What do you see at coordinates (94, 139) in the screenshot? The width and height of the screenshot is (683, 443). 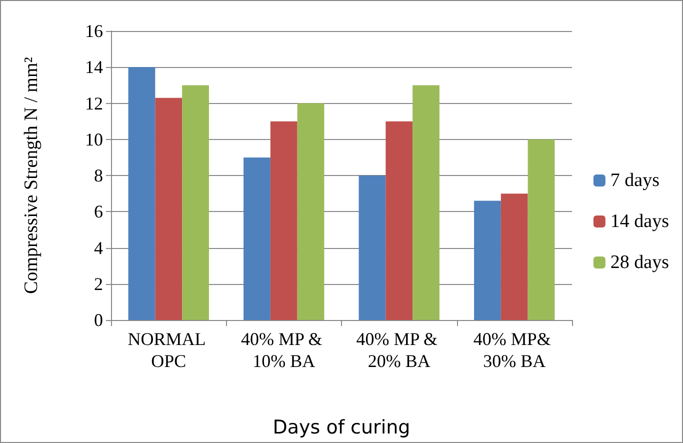 I see `y-tick-label: 10` at bounding box center [94, 139].